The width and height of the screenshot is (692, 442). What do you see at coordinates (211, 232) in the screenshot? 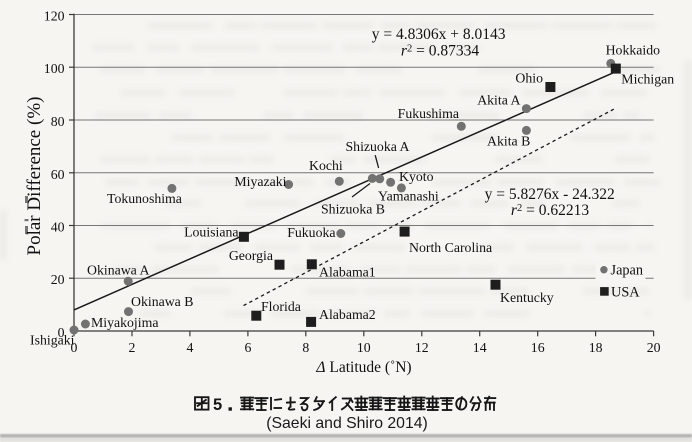
I see `svg-text: Louisiana` at bounding box center [211, 232].